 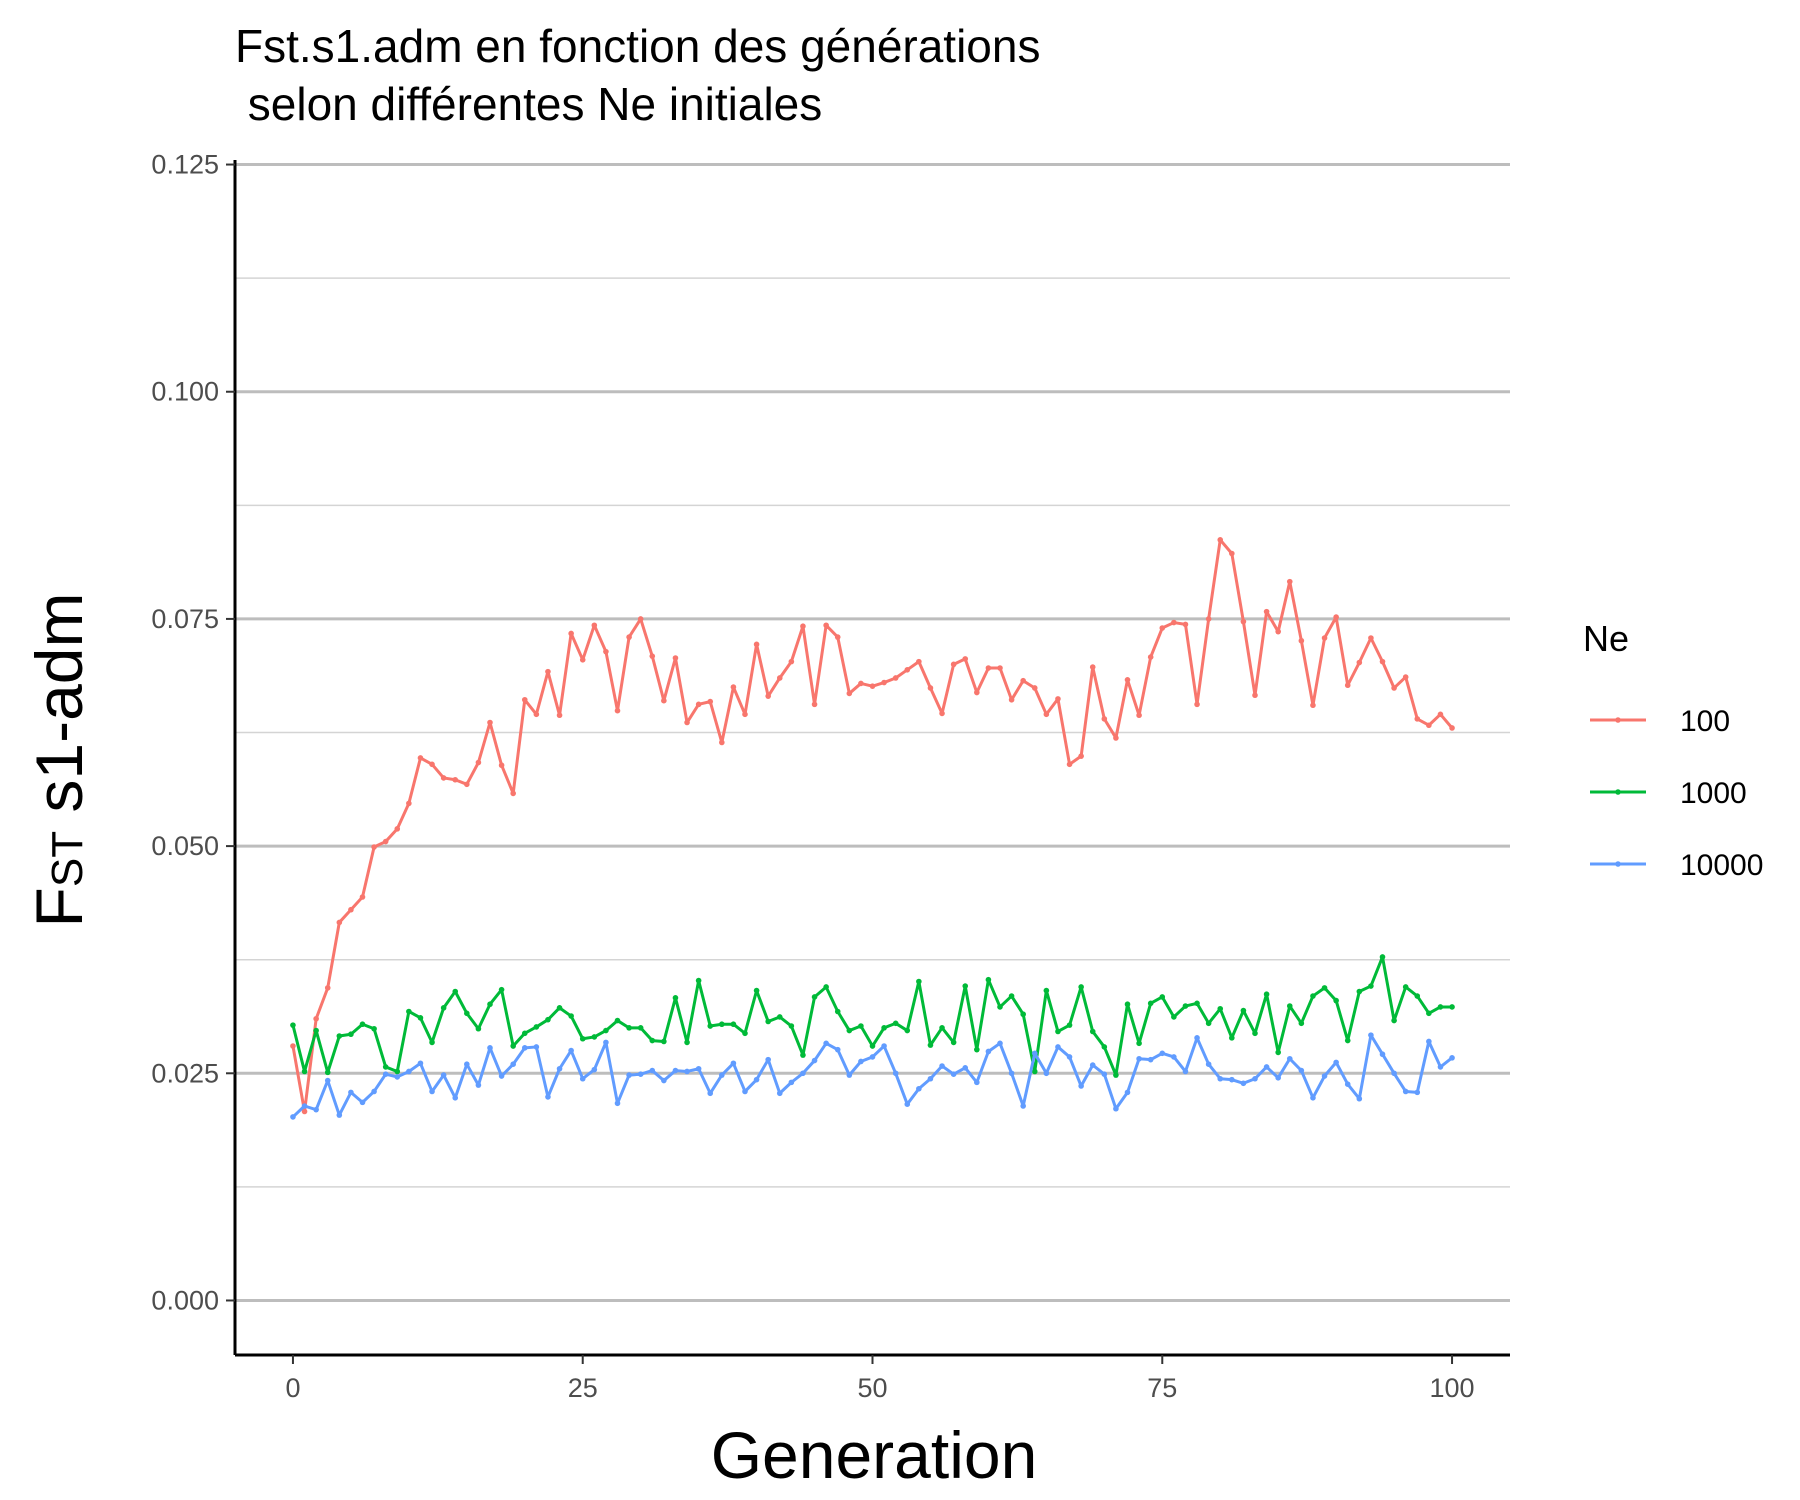 I want to click on x-tick-label: 75, so click(x=1162, y=1388).